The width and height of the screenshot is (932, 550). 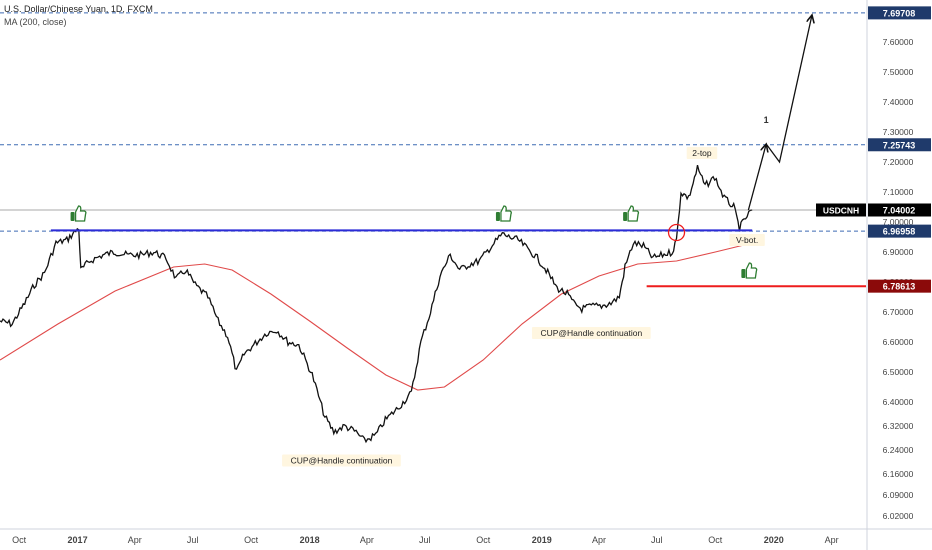 I want to click on price-tick-label: 7.00000, so click(x=898, y=222).